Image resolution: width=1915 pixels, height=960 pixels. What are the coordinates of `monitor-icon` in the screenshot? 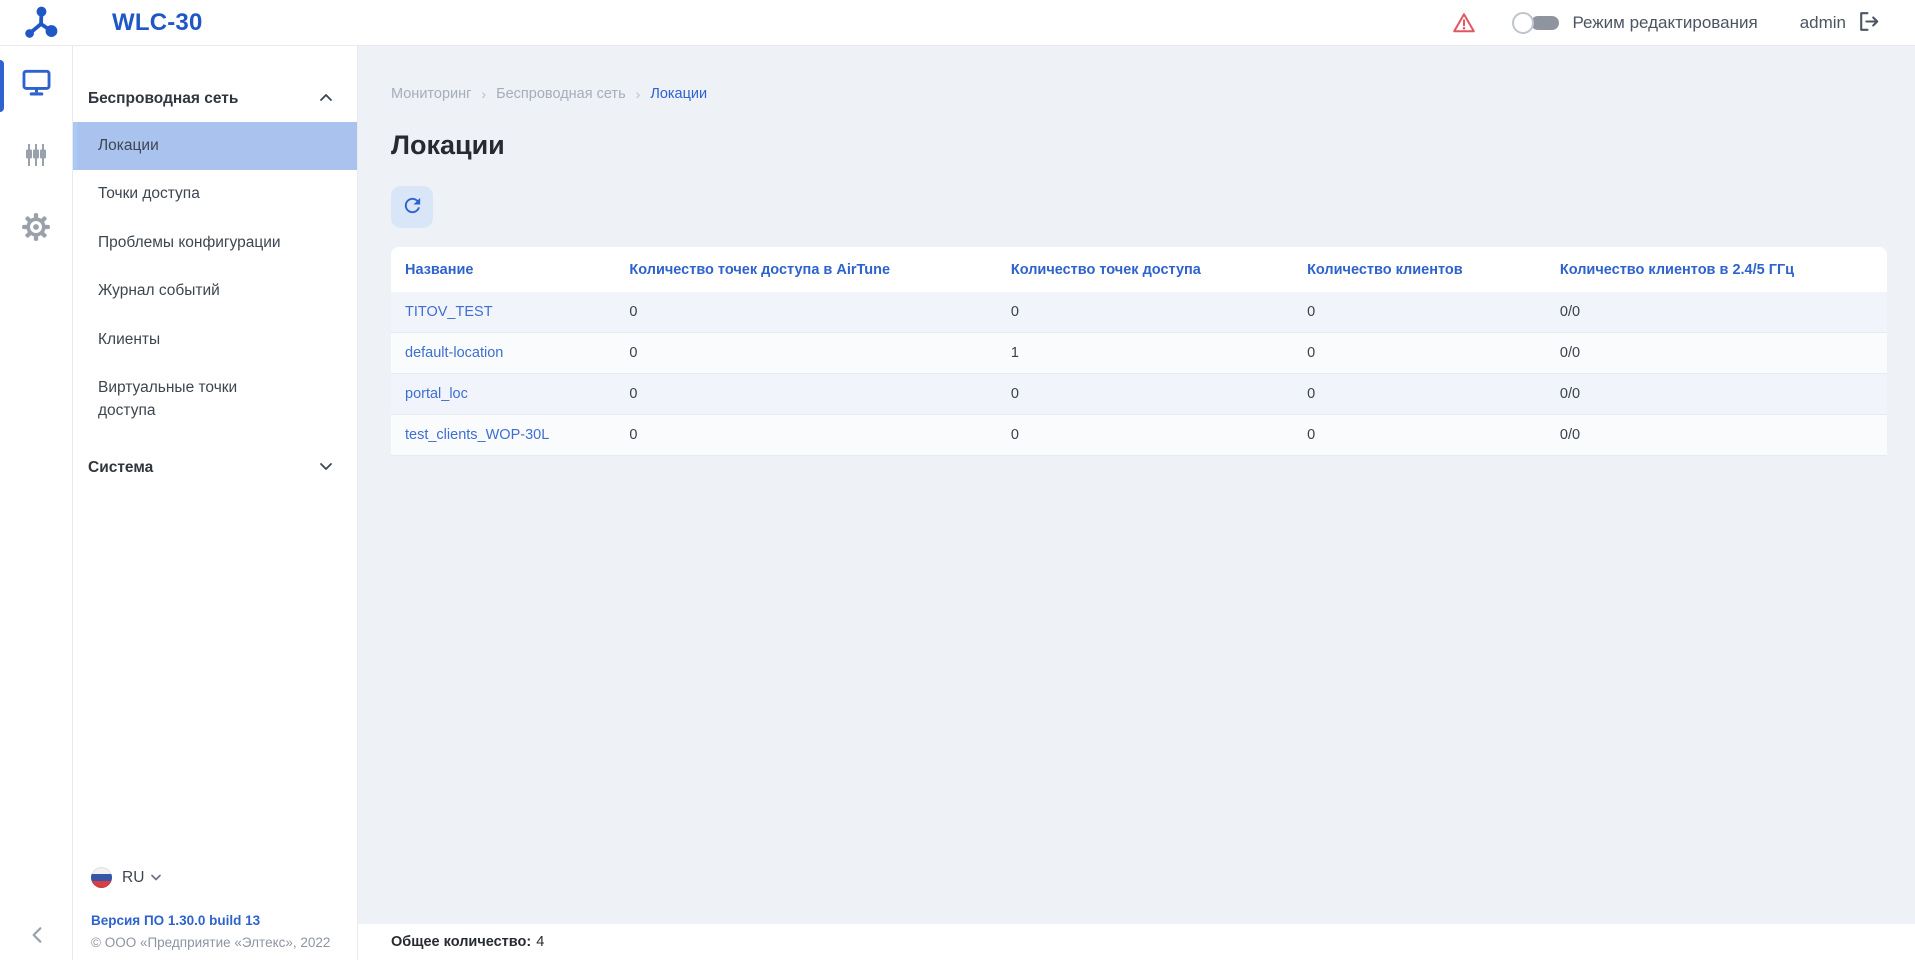 It's located at (36, 84).